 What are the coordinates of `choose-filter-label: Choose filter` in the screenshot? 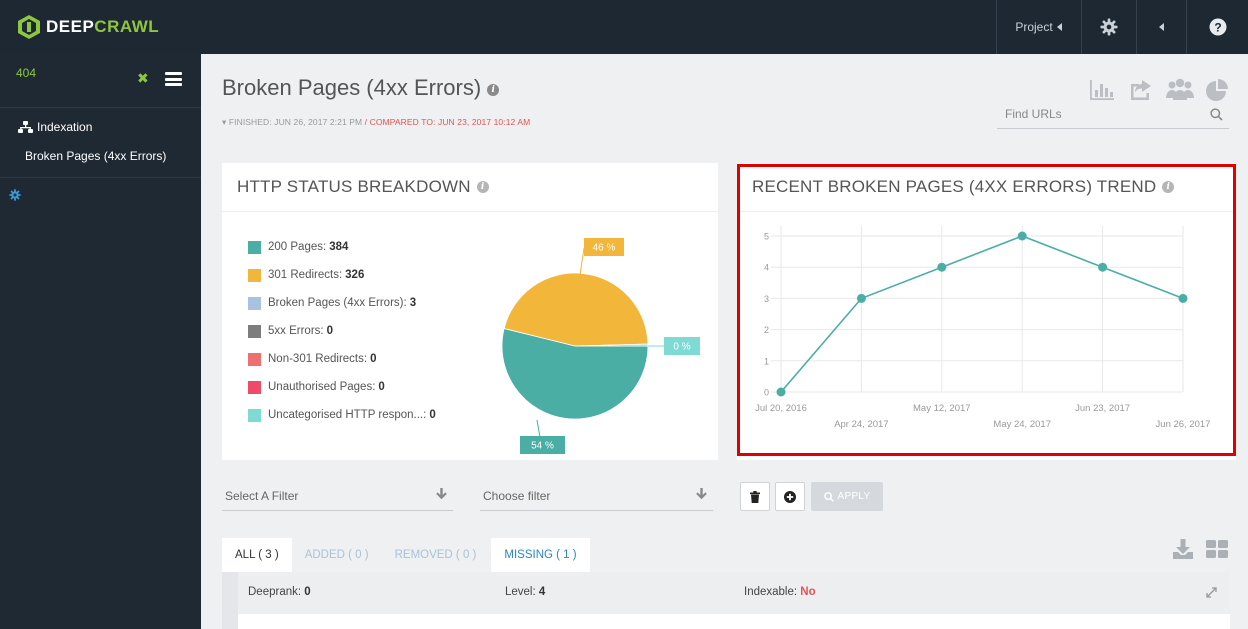 It's located at (517, 496).